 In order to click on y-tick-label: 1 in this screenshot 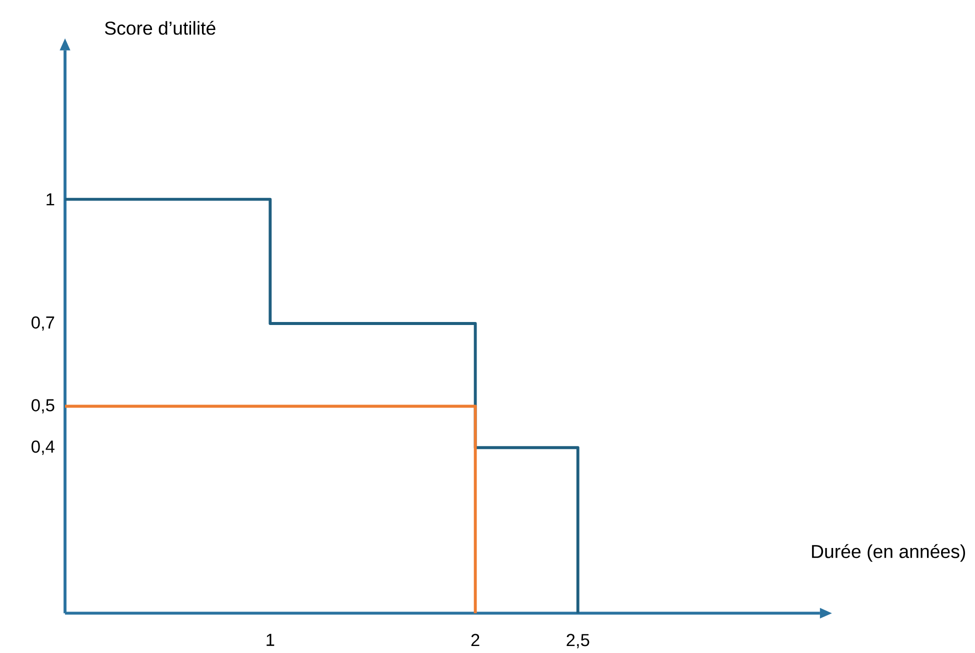, I will do `click(50, 200)`.